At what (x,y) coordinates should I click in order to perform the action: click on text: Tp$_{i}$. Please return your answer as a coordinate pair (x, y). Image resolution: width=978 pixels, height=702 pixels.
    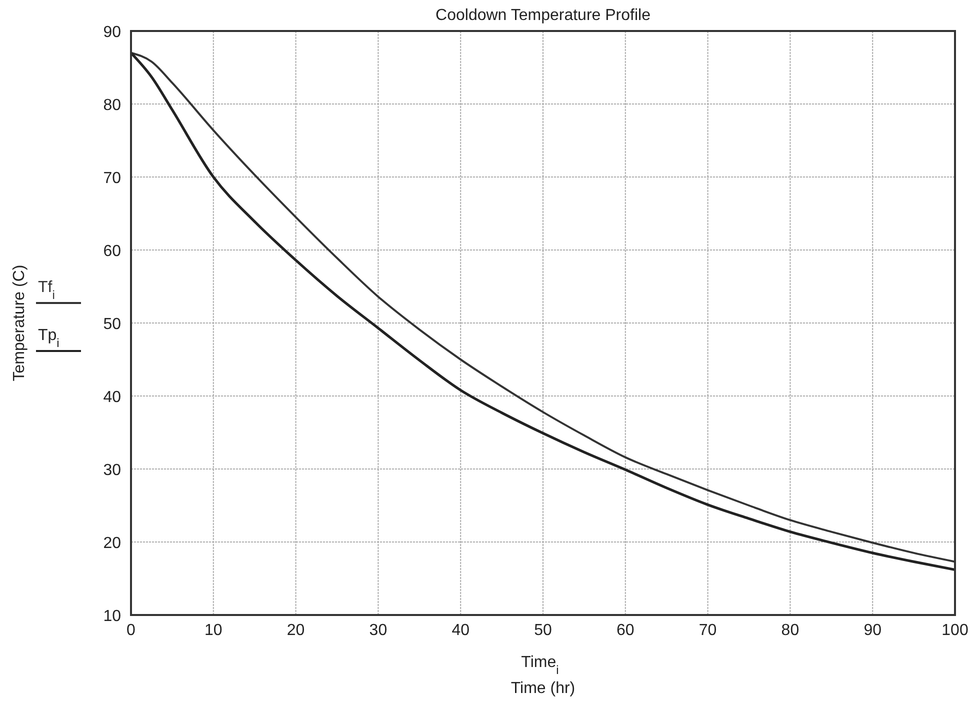
    Looking at the image, I should click on (49, 338).